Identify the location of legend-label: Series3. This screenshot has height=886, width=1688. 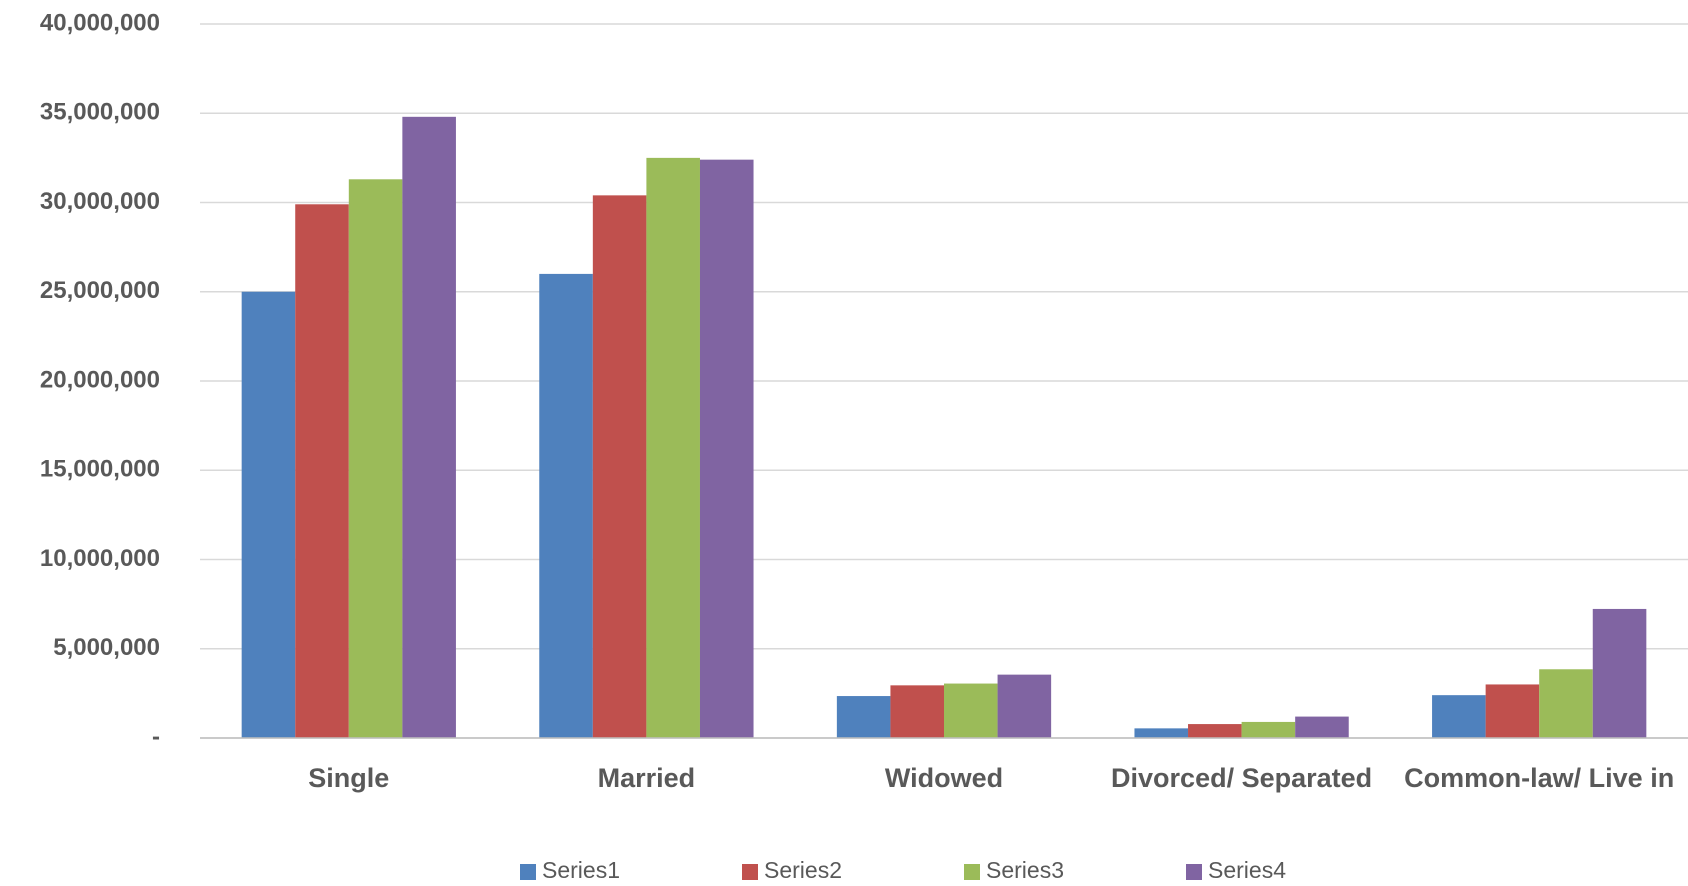
(1025, 870).